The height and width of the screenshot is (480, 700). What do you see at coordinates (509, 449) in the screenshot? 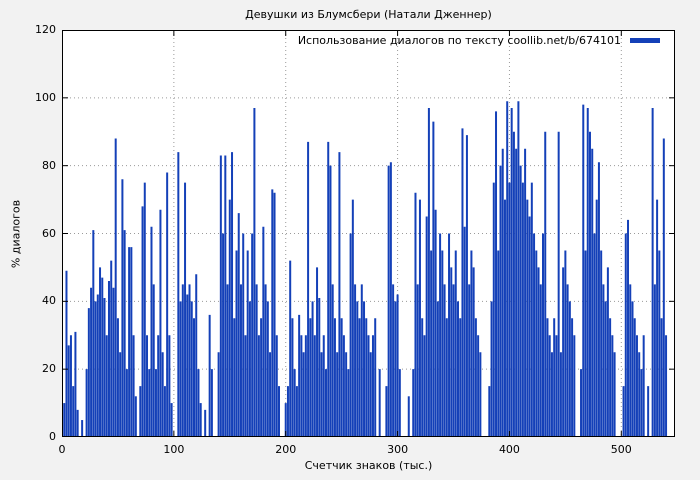
I see `x-tick-label: 400` at bounding box center [509, 449].